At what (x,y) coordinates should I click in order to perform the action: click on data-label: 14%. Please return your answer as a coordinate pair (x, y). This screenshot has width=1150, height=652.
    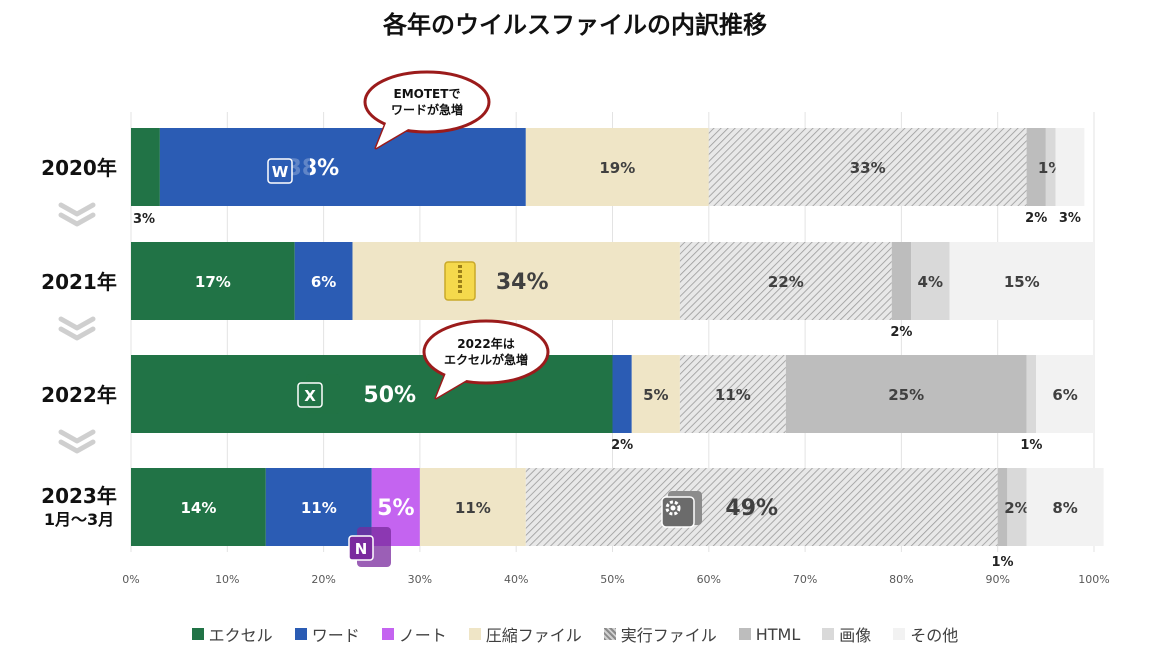
    Looking at the image, I should click on (198, 508).